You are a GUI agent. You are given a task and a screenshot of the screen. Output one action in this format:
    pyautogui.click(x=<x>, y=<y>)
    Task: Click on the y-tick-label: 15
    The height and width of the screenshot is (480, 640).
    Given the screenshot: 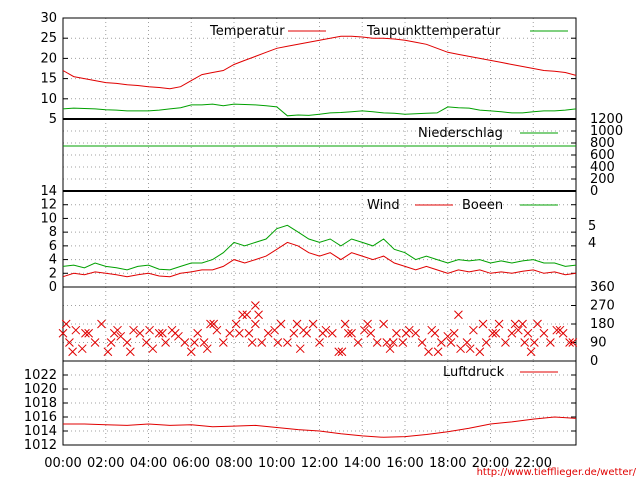 What is the action you would take?
    pyautogui.click(x=48, y=79)
    